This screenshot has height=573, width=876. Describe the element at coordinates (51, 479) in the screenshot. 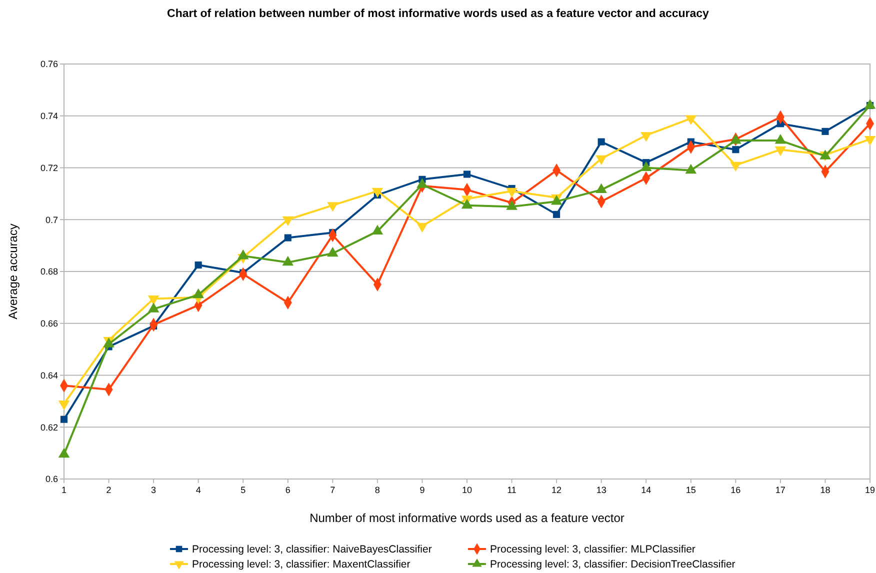

I see `y-tick-label: 0.6` at that location.